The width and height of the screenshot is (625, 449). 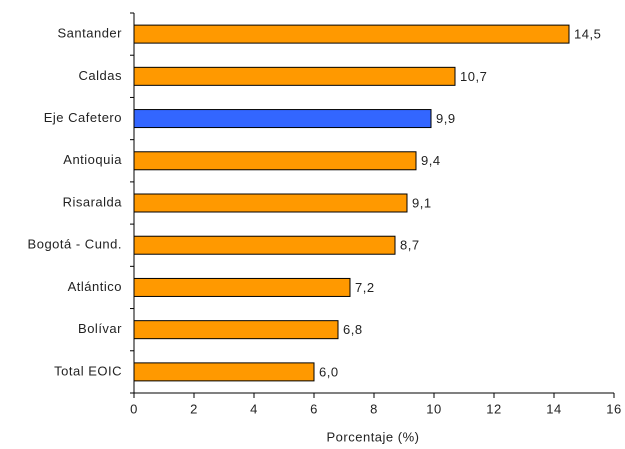 I want to click on y-tick-label: Santander, so click(x=90, y=33).